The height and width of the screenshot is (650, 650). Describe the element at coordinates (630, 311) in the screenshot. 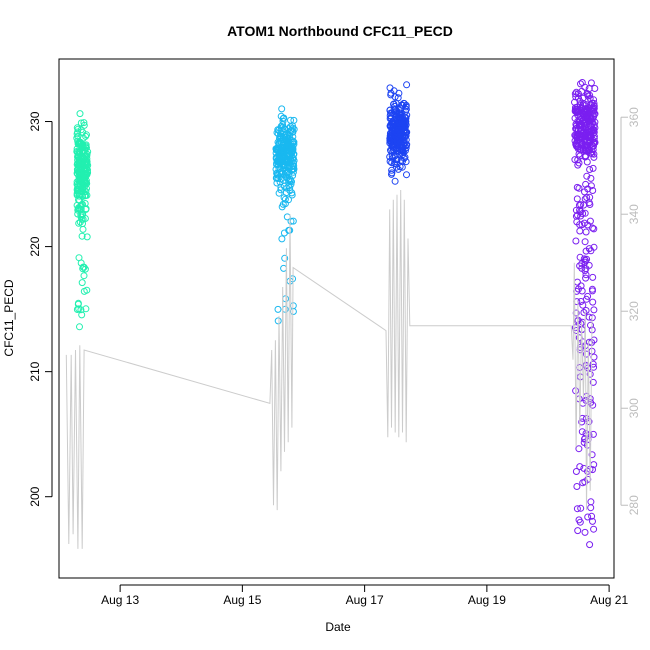

I see `y-axis-right: 280 300 320 340 360` at that location.